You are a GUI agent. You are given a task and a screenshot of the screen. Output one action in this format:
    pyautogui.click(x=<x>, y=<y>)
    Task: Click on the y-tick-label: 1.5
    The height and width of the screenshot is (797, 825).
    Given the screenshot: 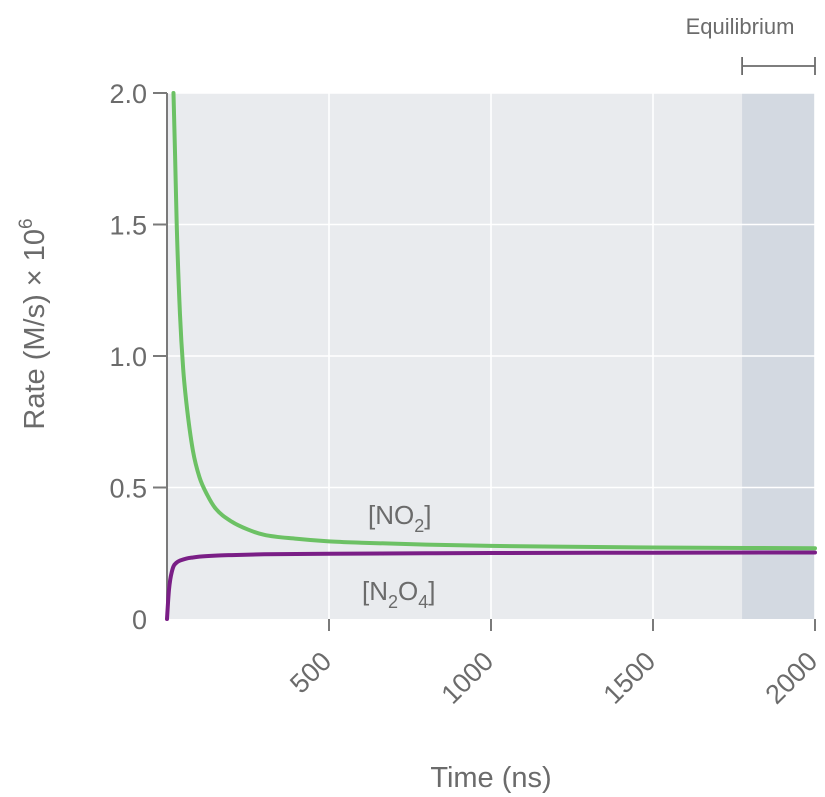 What is the action you would take?
    pyautogui.click(x=128, y=226)
    